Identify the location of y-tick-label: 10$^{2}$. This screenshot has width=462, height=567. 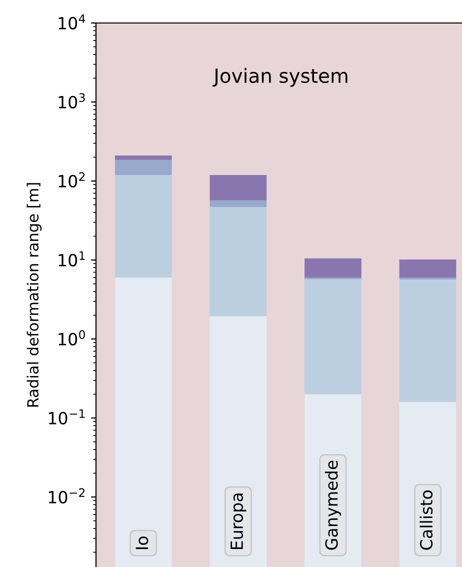
(71, 180).